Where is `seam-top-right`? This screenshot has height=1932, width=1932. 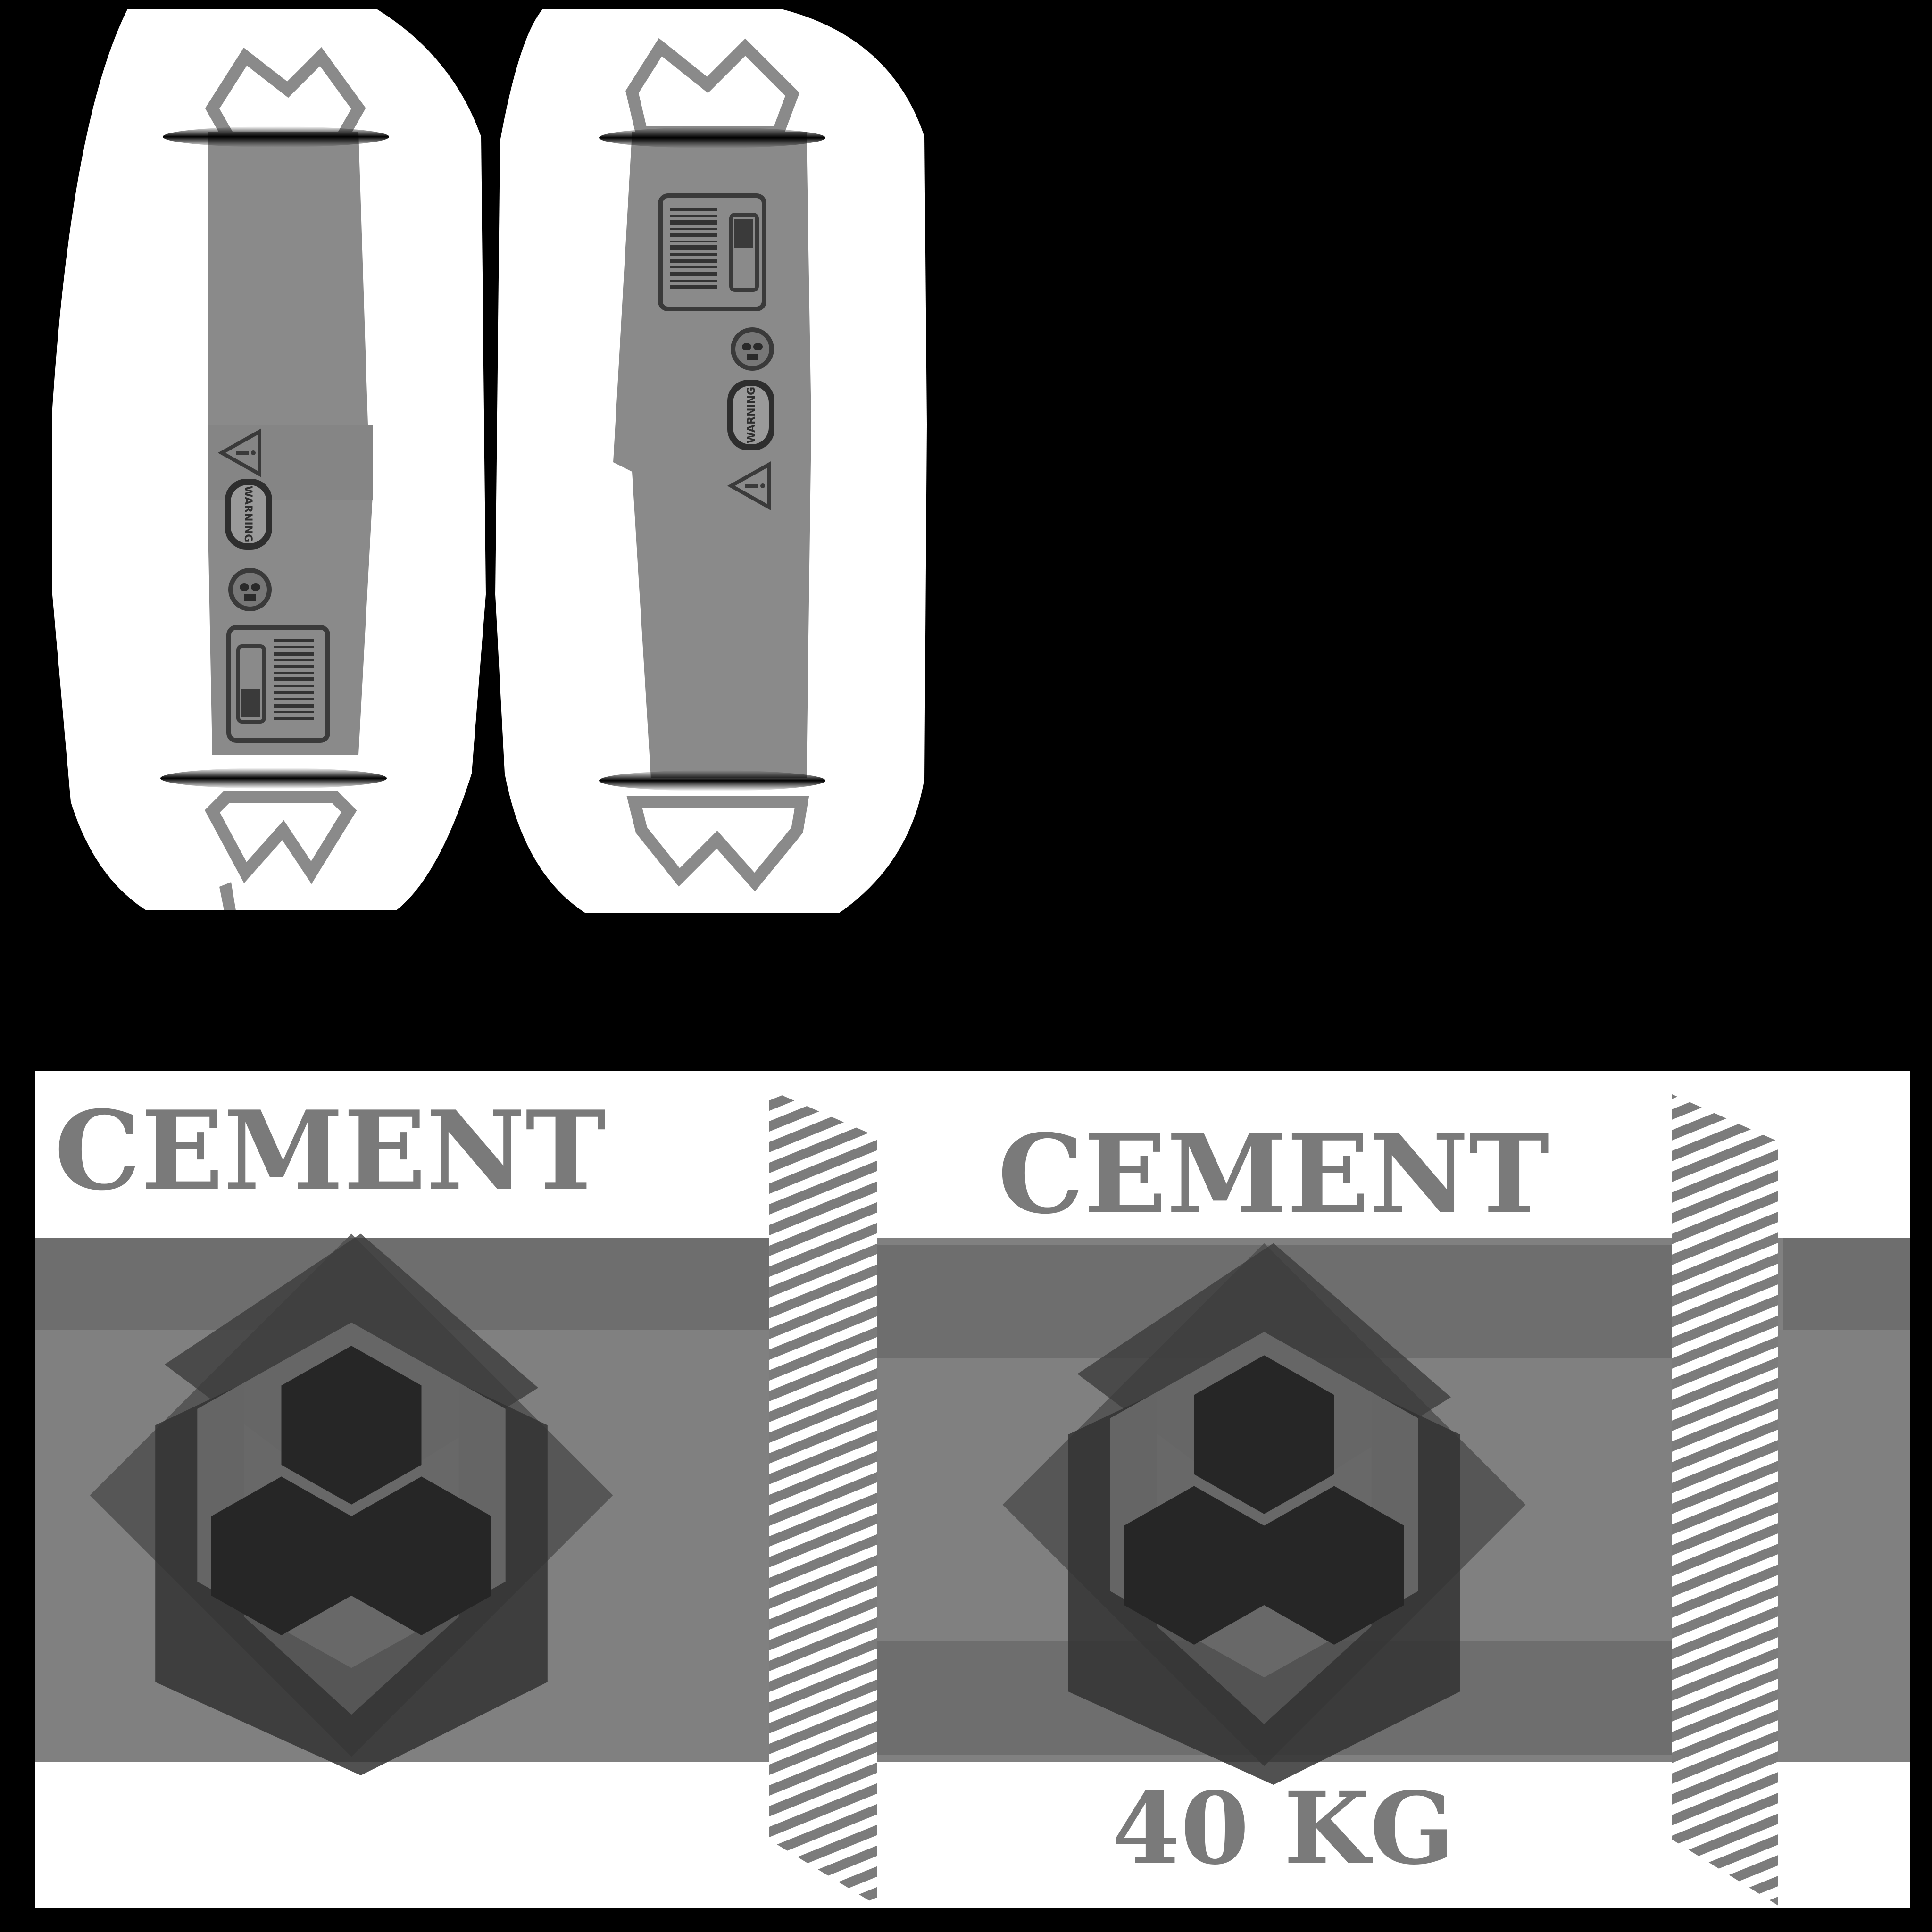
seam-top-right is located at coordinates (712, 137).